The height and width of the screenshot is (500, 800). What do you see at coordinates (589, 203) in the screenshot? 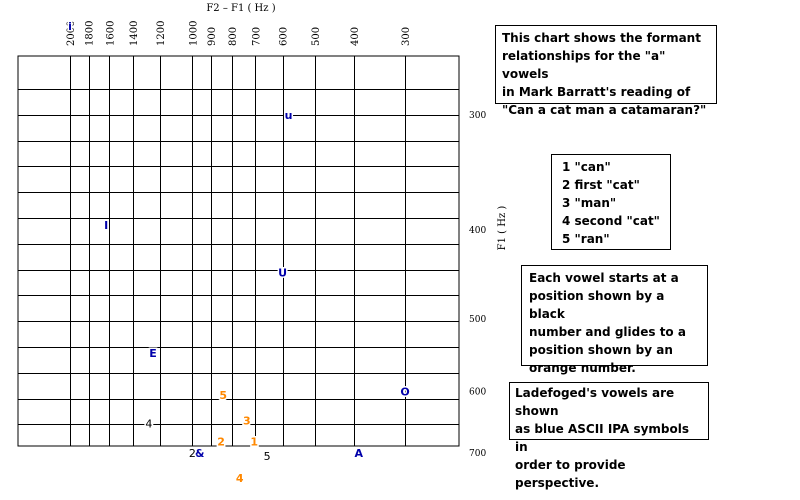
I see `legend-item-man: 3 "man"` at bounding box center [589, 203].